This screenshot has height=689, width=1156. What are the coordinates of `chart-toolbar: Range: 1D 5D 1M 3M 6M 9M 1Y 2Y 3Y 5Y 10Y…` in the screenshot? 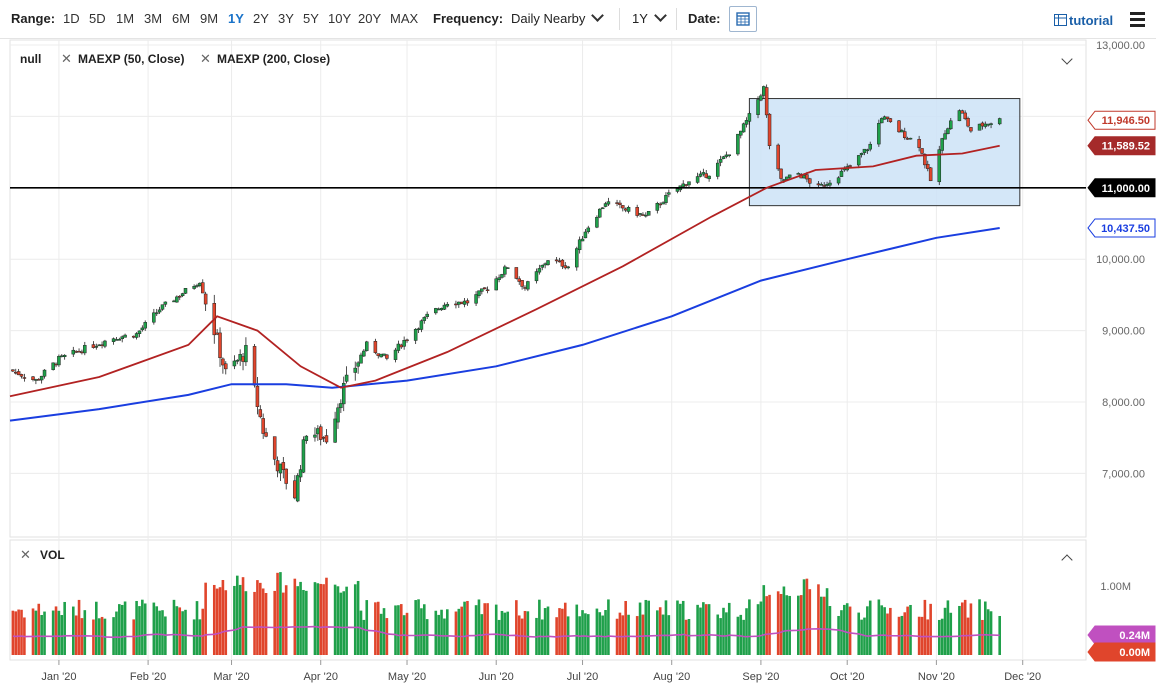 It's located at (578, 19).